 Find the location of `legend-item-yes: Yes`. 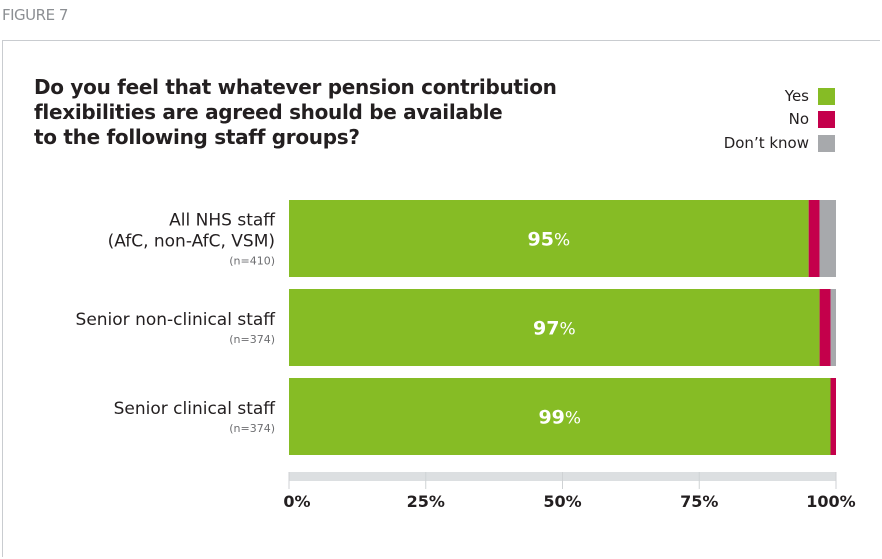

legend-item-yes: Yes is located at coordinates (810, 96).